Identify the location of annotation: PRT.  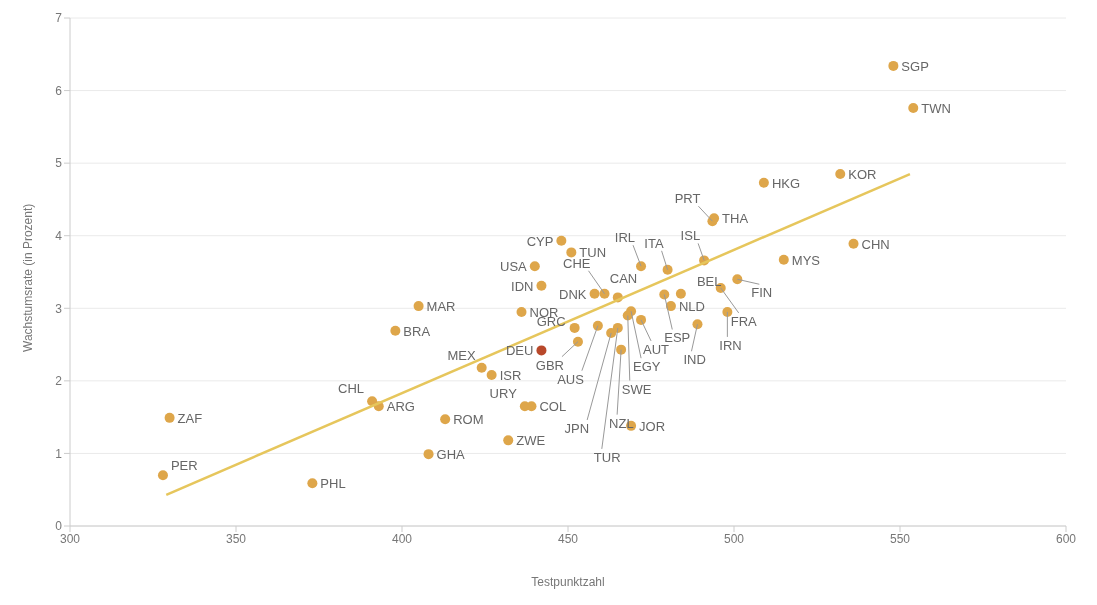
(687, 199).